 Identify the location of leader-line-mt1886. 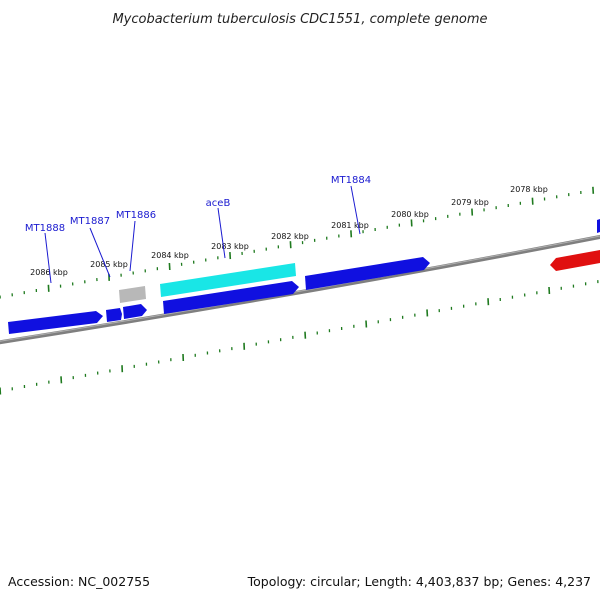
(132, 246).